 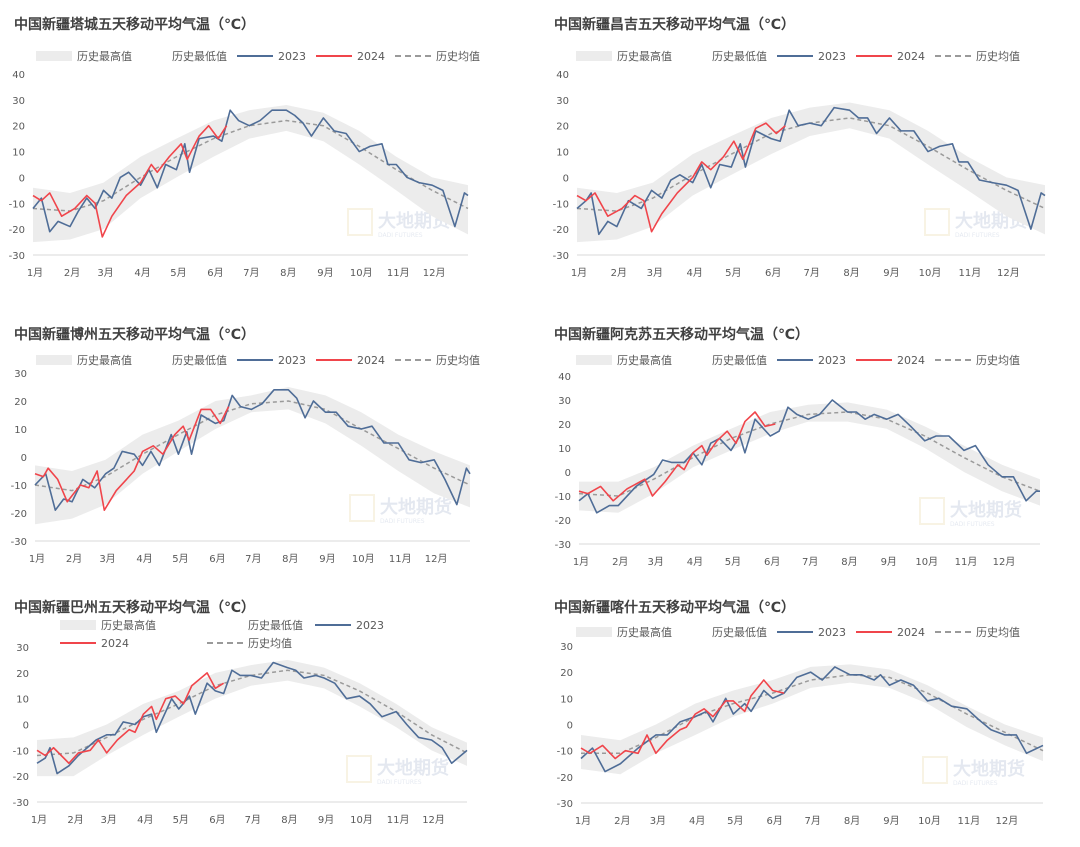 What do you see at coordinates (977, 235) in the screenshot?
I see `svg-text: DADI FUTURES` at bounding box center [977, 235].